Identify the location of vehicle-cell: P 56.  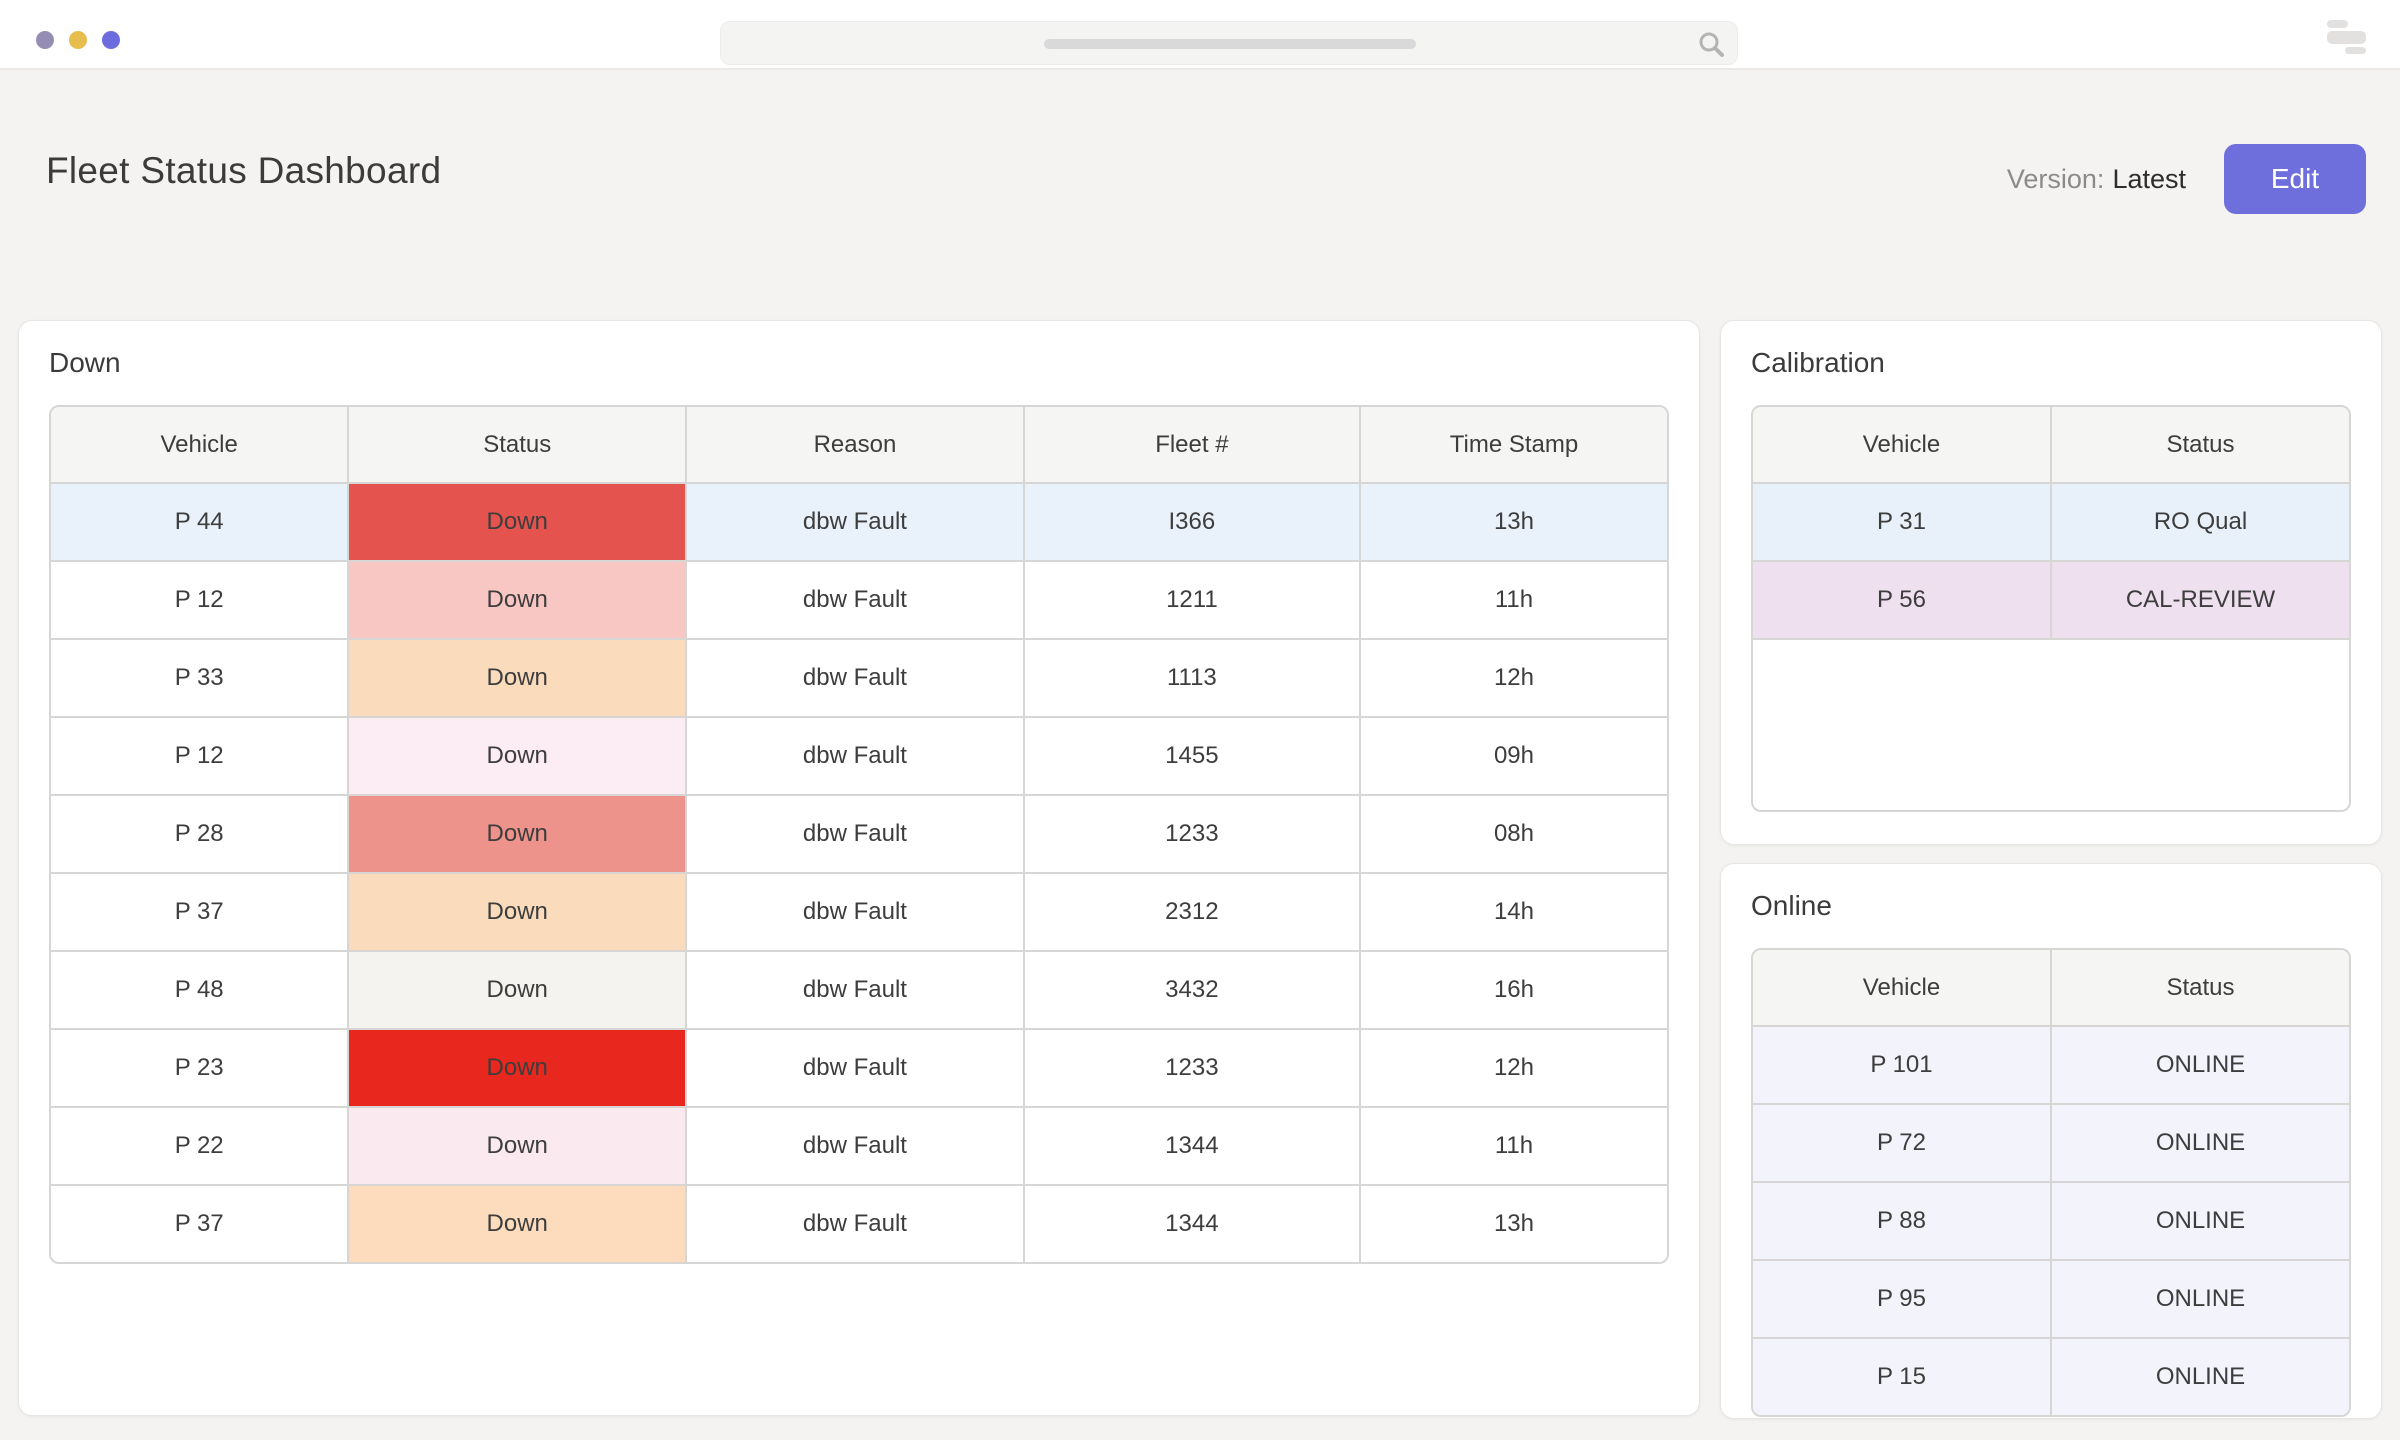
(1902, 600).